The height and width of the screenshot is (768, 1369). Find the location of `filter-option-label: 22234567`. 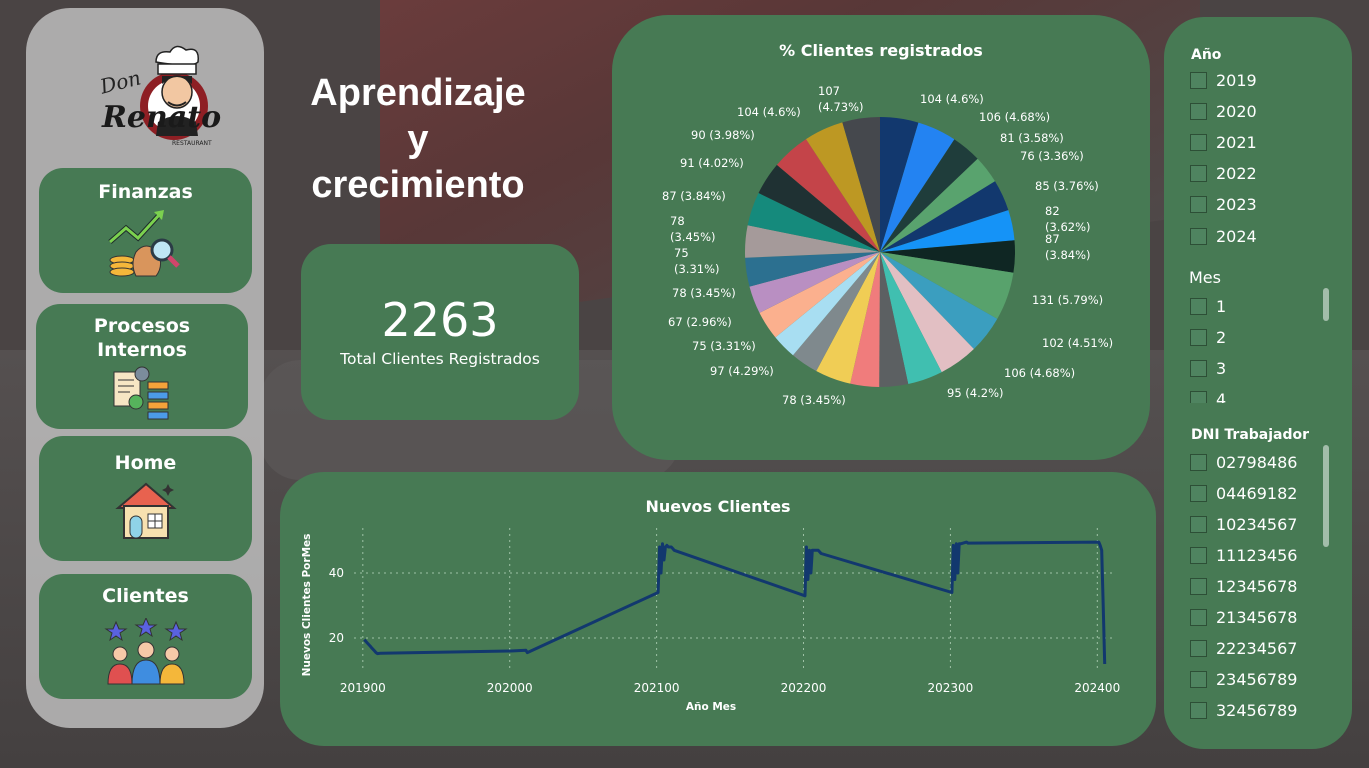

filter-option-label: 22234567 is located at coordinates (1257, 649).